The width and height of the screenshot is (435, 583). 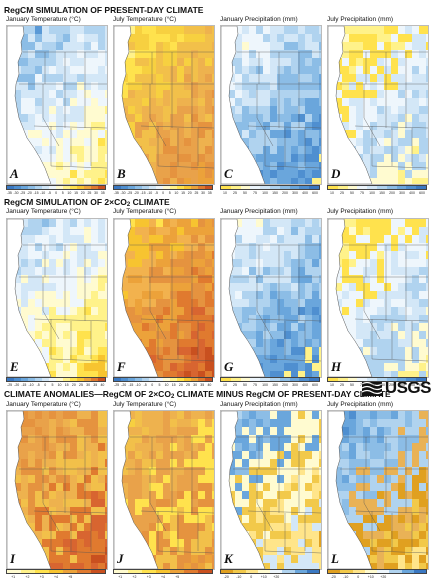 What do you see at coordinates (271, 105) in the screenshot?
I see `map-panel-c: C` at bounding box center [271, 105].